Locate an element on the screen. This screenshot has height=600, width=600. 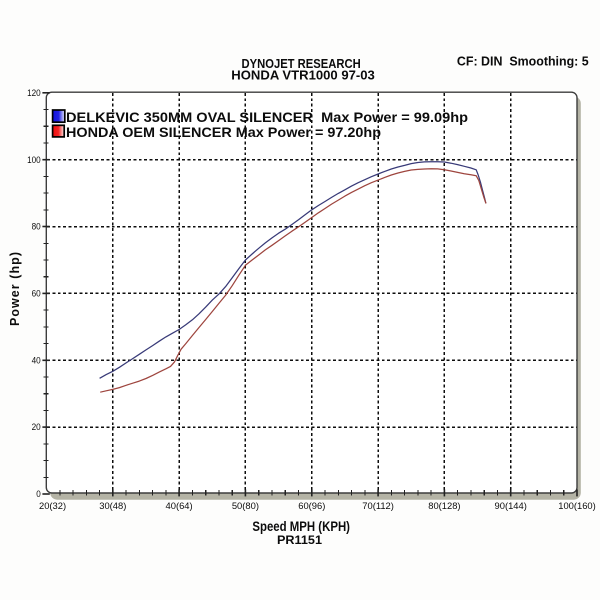
svg-text: 30(48) is located at coordinates (112, 505).